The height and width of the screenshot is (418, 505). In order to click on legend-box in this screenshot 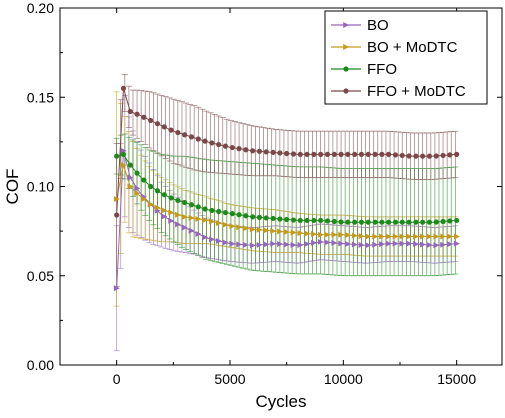, I will do `click(406, 57)`.